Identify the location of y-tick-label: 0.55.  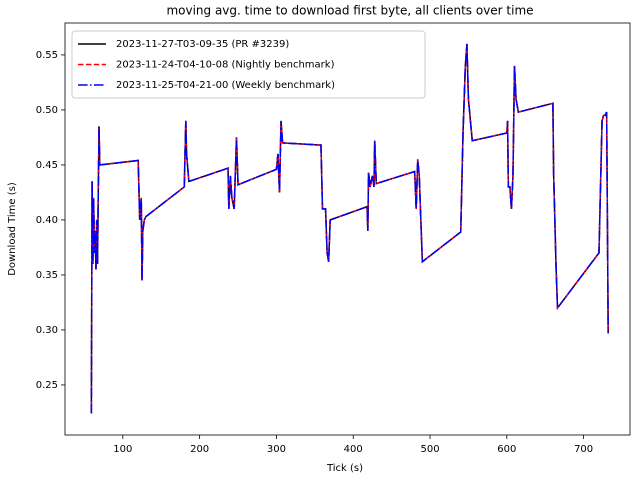
(47, 55).